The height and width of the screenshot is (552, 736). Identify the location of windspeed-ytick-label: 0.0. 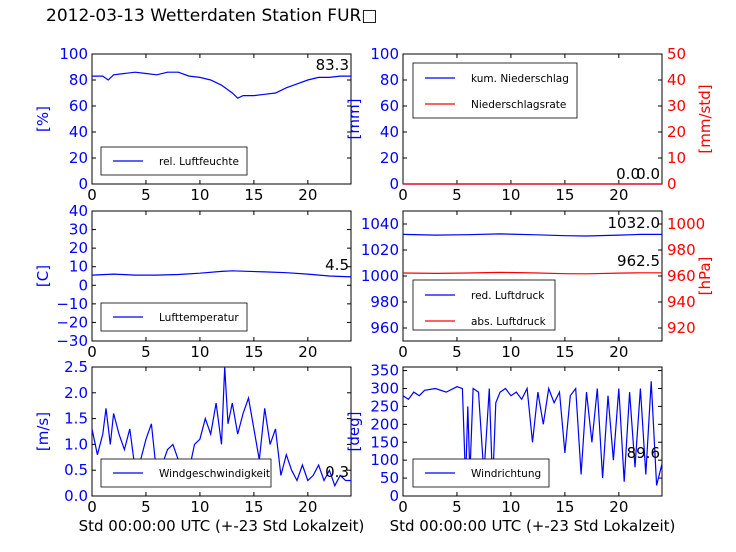
(76, 496).